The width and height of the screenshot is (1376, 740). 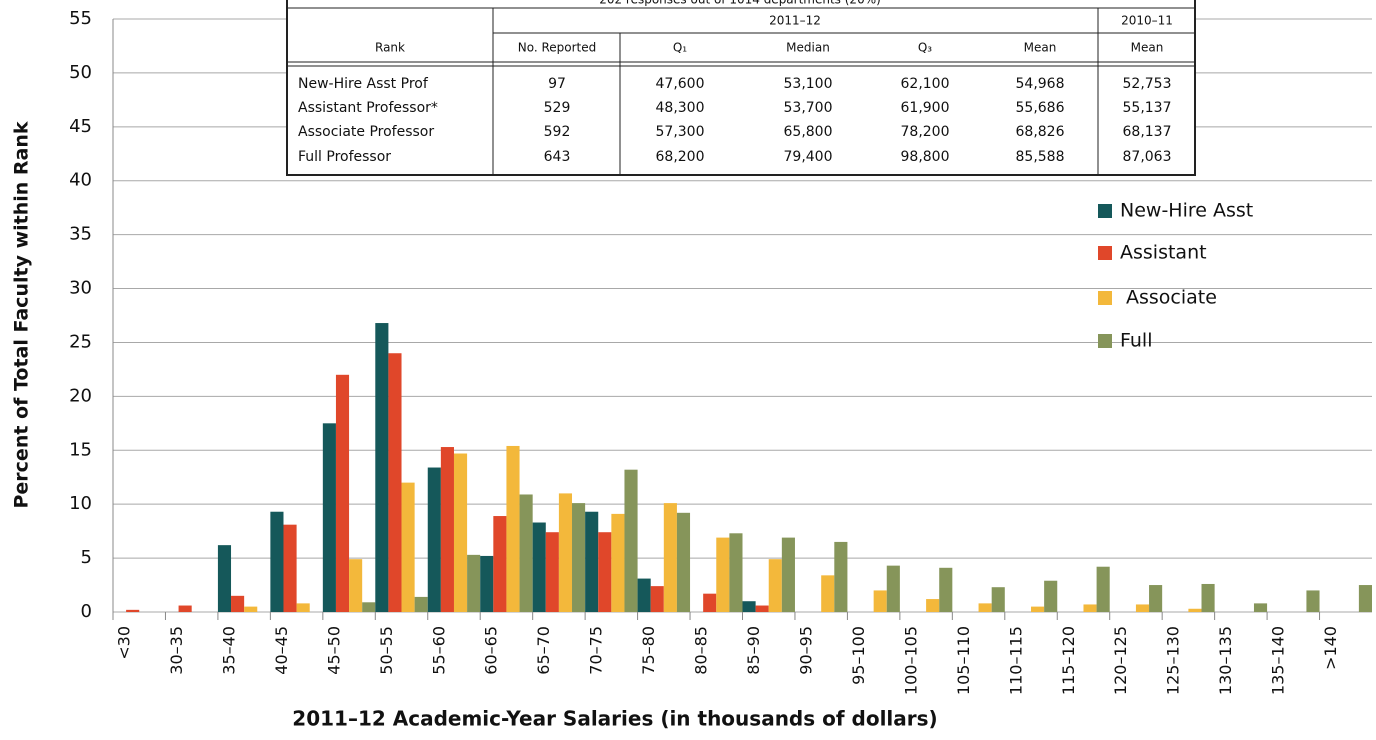 I want to click on y-tick-label: 20, so click(x=80, y=395).